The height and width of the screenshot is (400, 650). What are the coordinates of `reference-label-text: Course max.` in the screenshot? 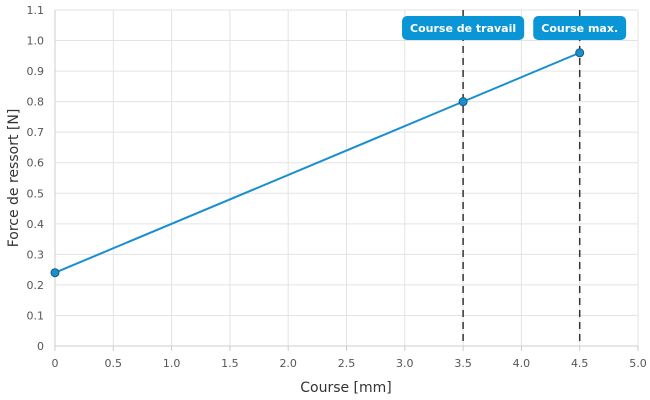 It's located at (579, 28).